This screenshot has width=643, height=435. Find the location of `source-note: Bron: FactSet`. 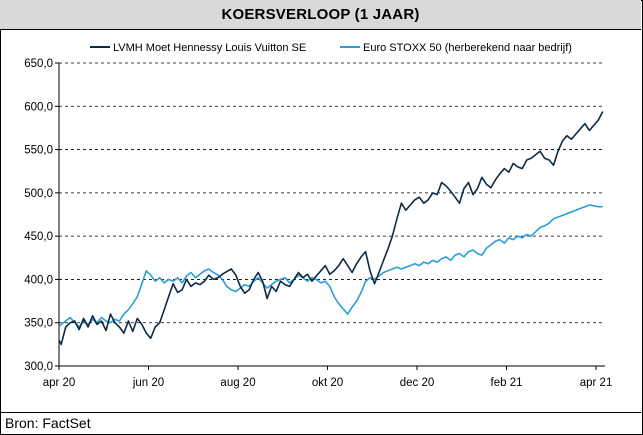

source-note: Bron: FactSet is located at coordinates (320, 422).